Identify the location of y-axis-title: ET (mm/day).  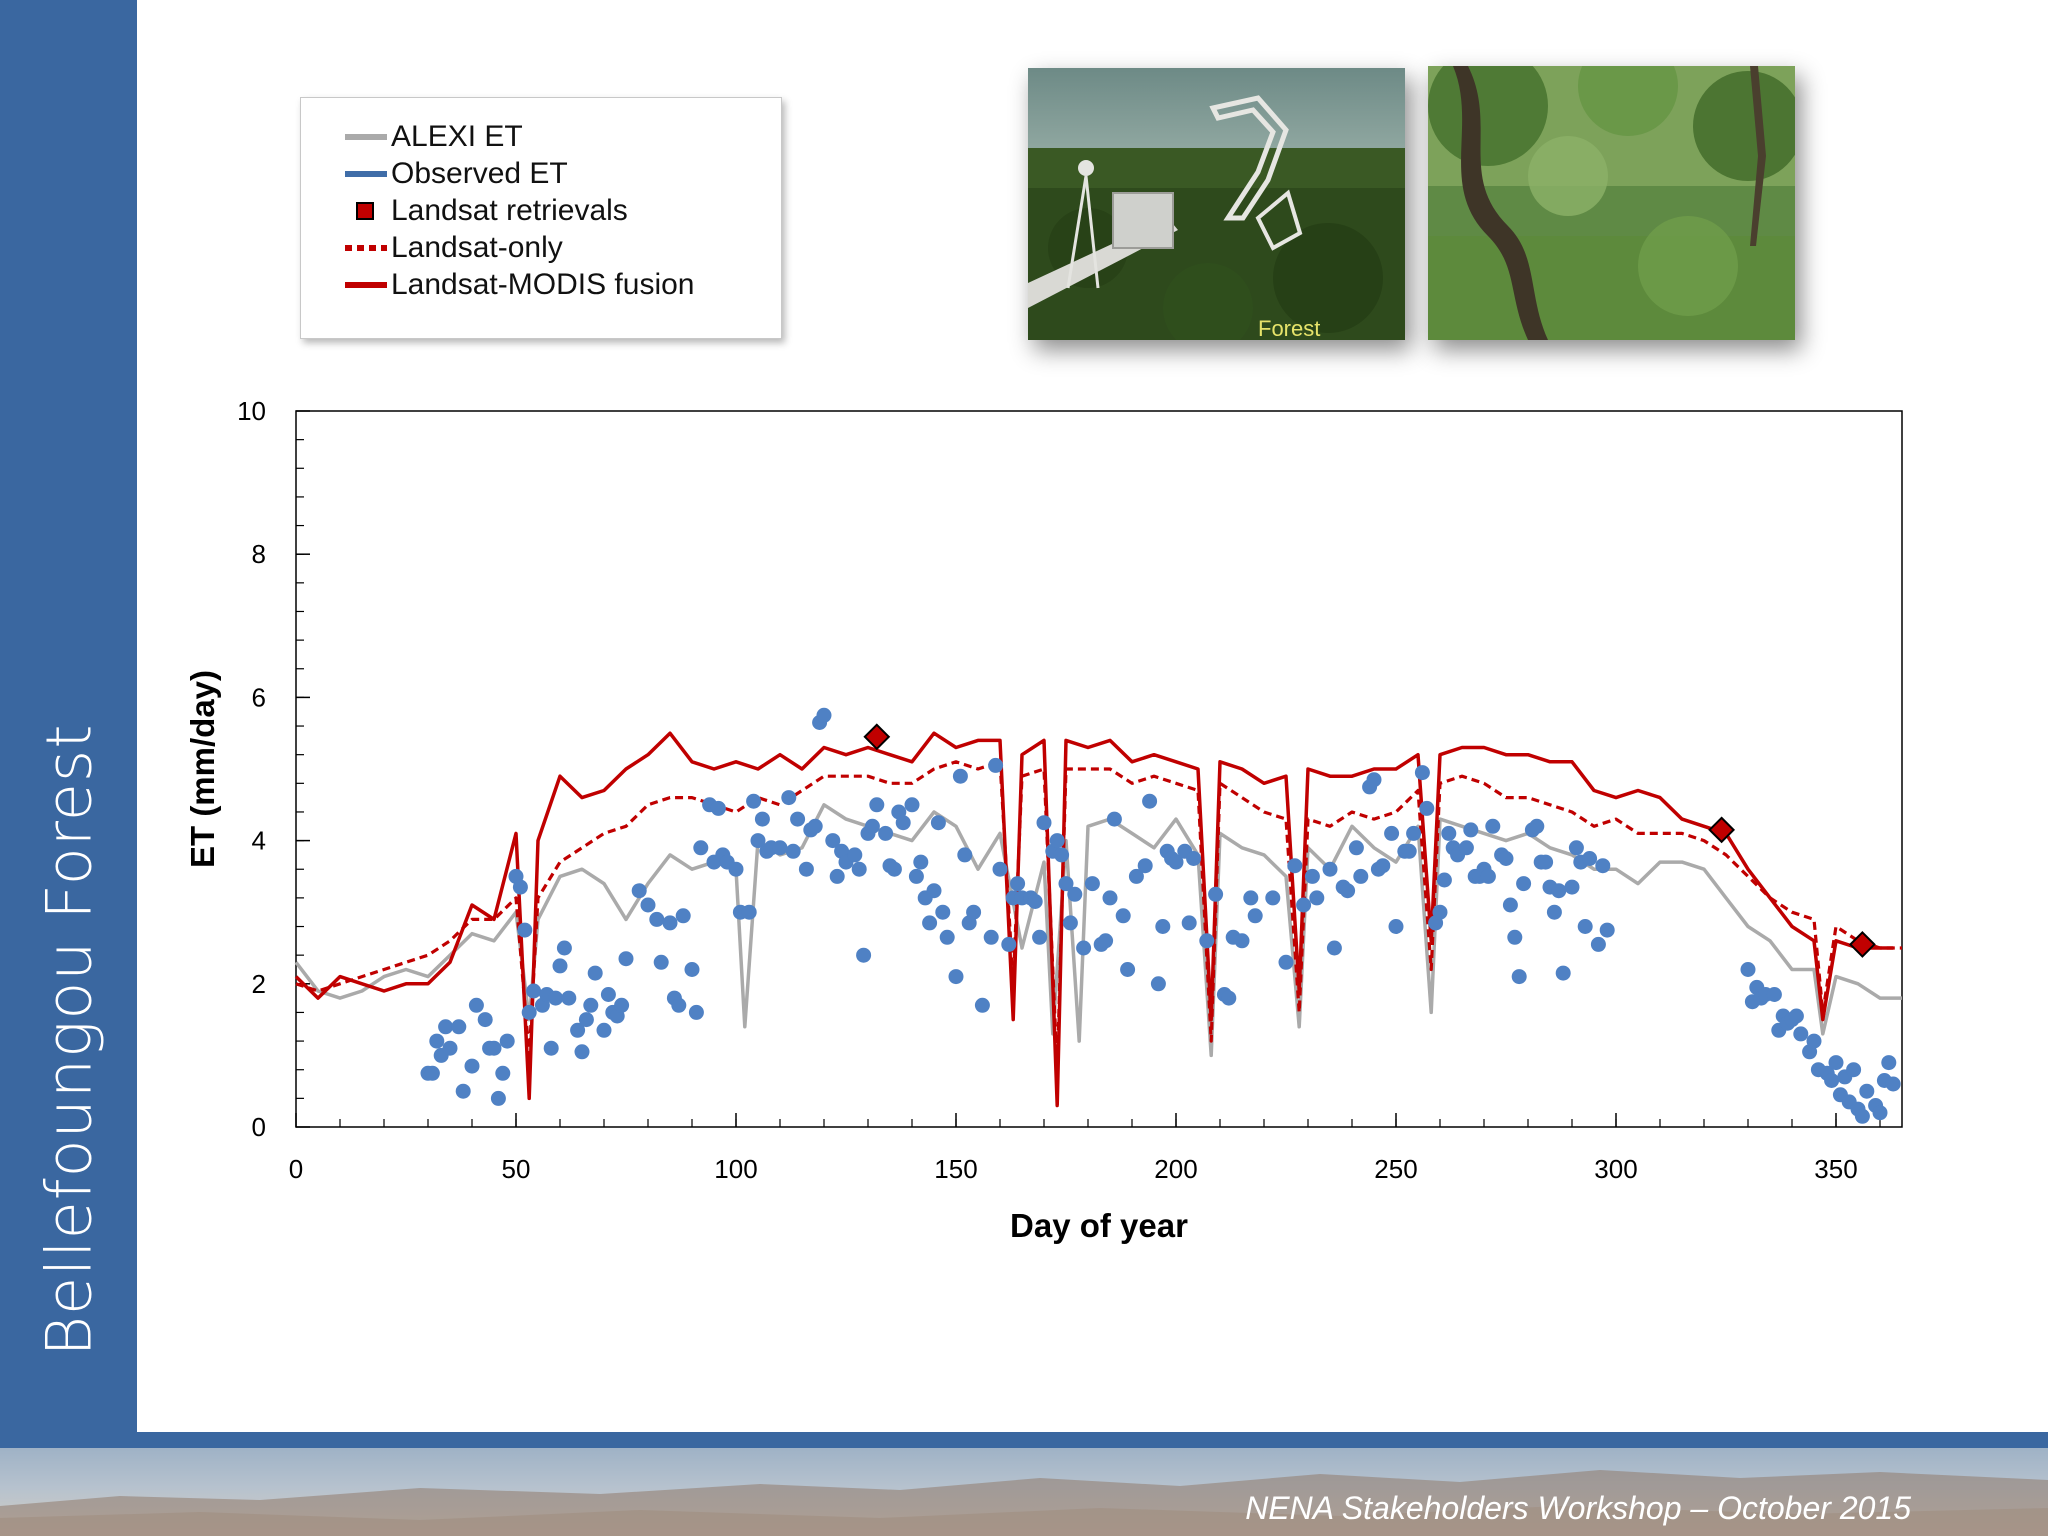
(202, 769).